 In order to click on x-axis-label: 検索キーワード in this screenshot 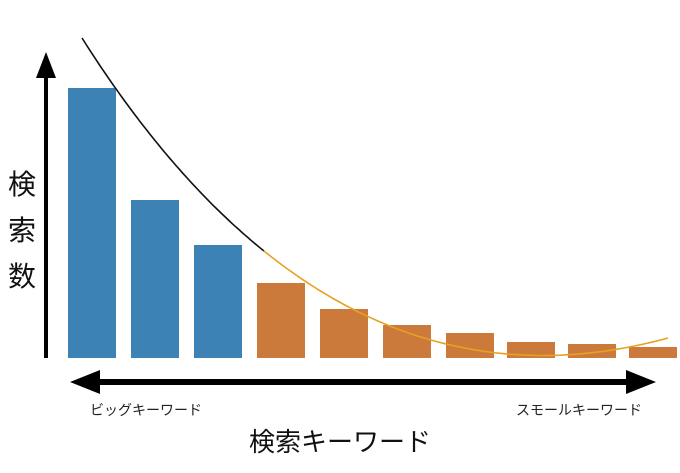, I will do `click(339, 443)`.